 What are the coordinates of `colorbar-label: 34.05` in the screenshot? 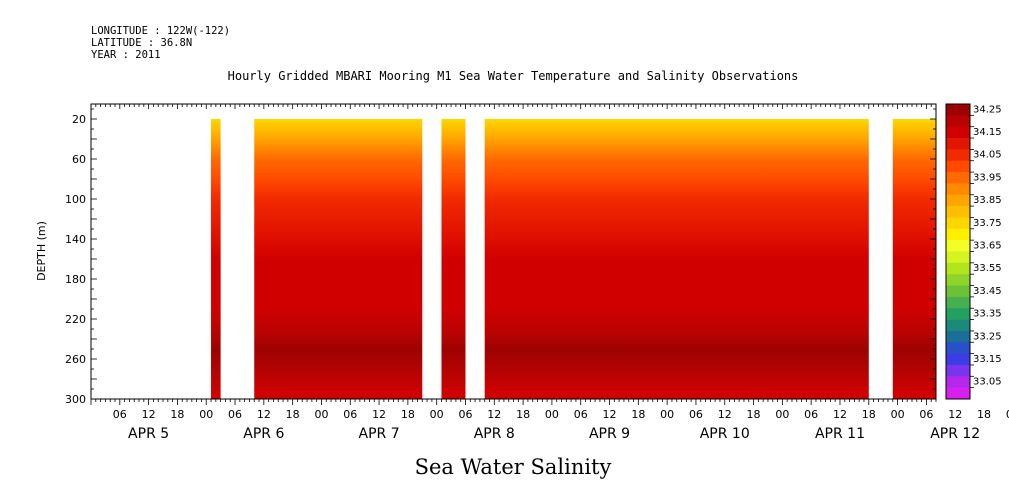 It's located at (987, 155).